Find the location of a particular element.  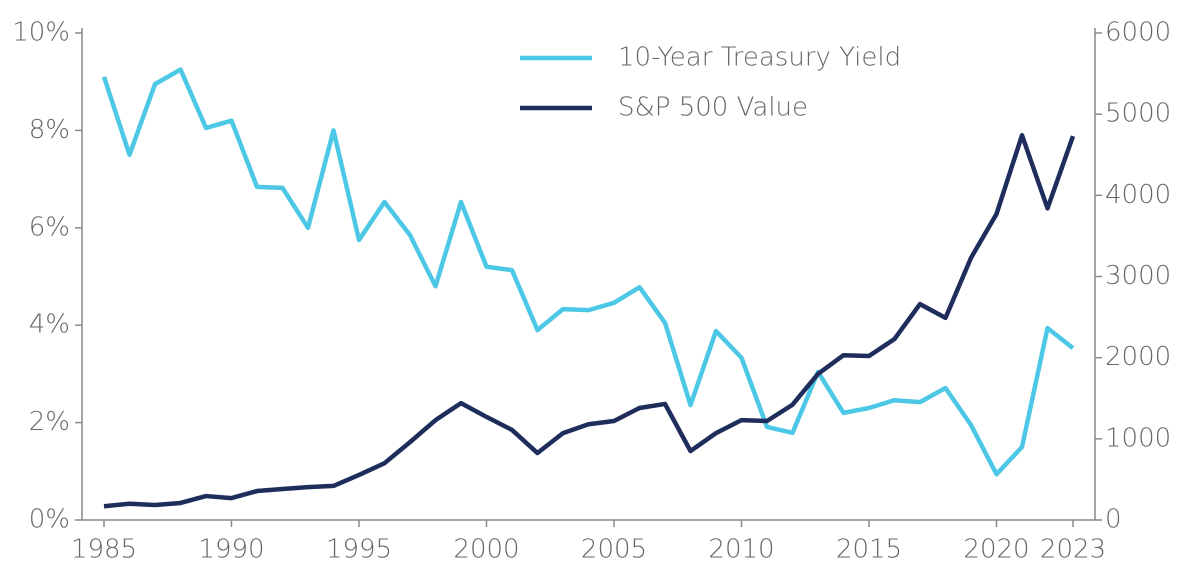

y2-tick-label: 2000 is located at coordinates (1138, 357).